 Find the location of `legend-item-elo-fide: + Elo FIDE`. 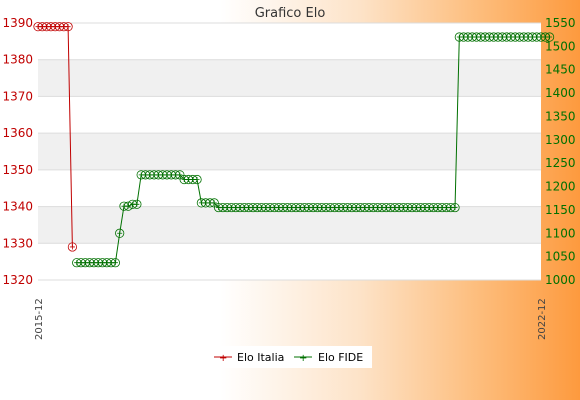

legend-item-elo-fide: + Elo FIDE is located at coordinates (328, 357).